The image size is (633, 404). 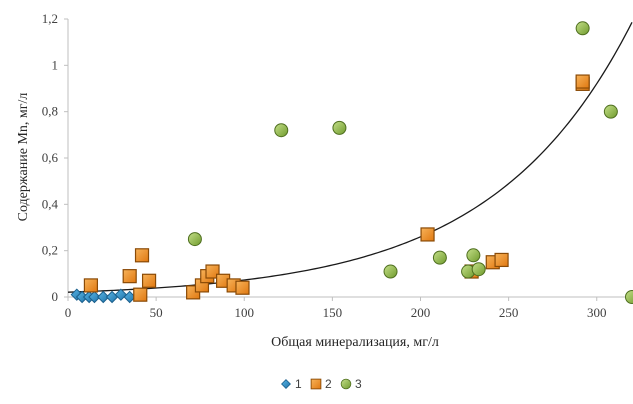 I want to click on x-tick-label: 0, so click(x=68, y=312).